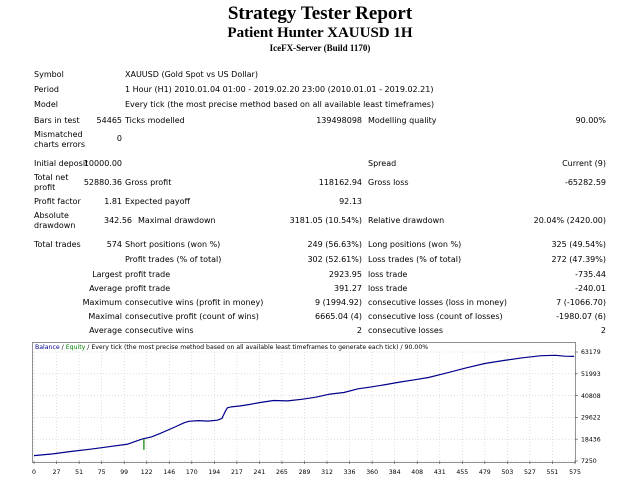 Image resolution: width=640 pixels, height=480 pixels. Describe the element at coordinates (388, 274) in the screenshot. I see `largest-loss-label: loss trade` at that location.